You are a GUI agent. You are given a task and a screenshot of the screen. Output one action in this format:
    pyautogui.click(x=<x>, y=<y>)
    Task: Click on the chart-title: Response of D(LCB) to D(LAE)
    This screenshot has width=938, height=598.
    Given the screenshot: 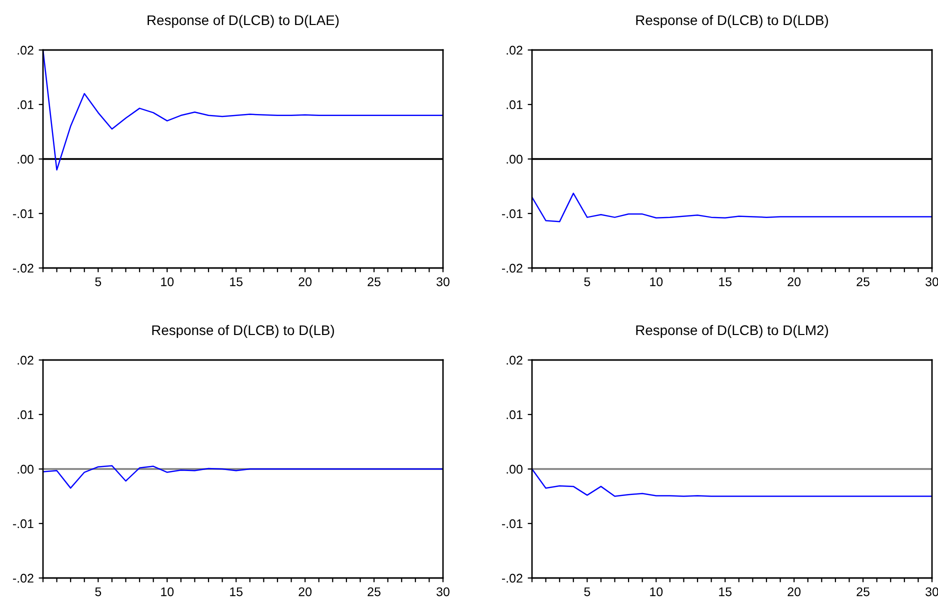 What is the action you would take?
    pyautogui.click(x=243, y=21)
    